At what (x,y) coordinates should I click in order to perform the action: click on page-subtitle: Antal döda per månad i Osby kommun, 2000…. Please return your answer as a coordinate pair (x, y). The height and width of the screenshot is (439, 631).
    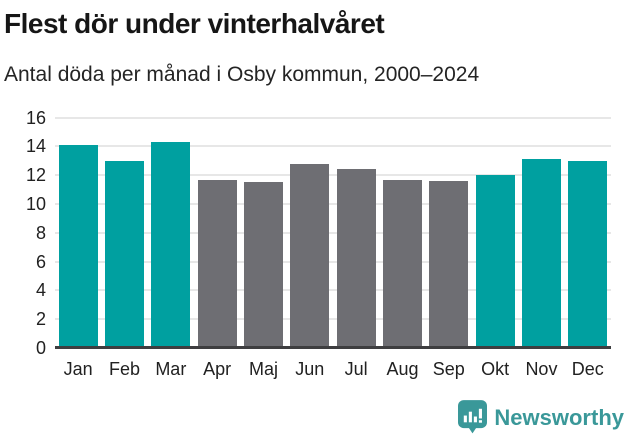
    Looking at the image, I should click on (242, 74).